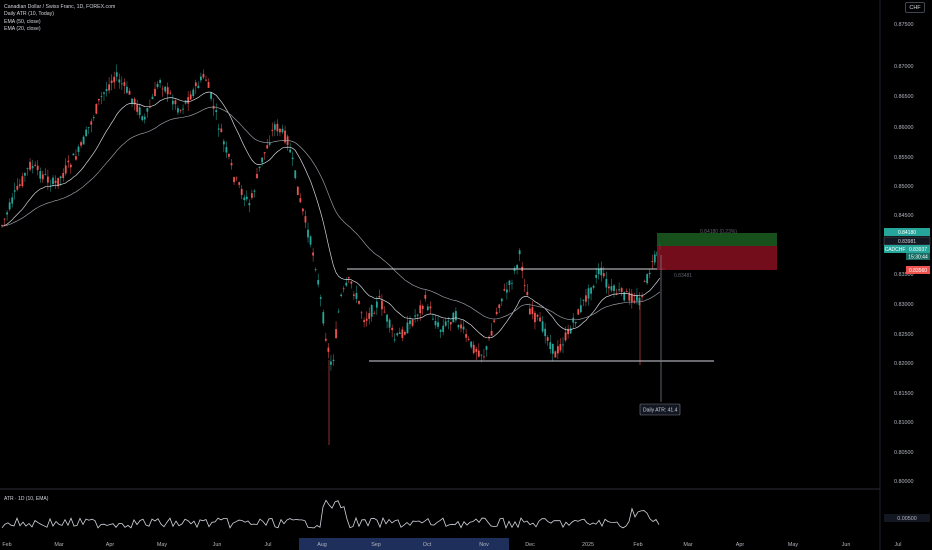 The width and height of the screenshot is (932, 550). What do you see at coordinates (22, 29) in the screenshot?
I see `ema-20-label: EMA (20, close)` at bounding box center [22, 29].